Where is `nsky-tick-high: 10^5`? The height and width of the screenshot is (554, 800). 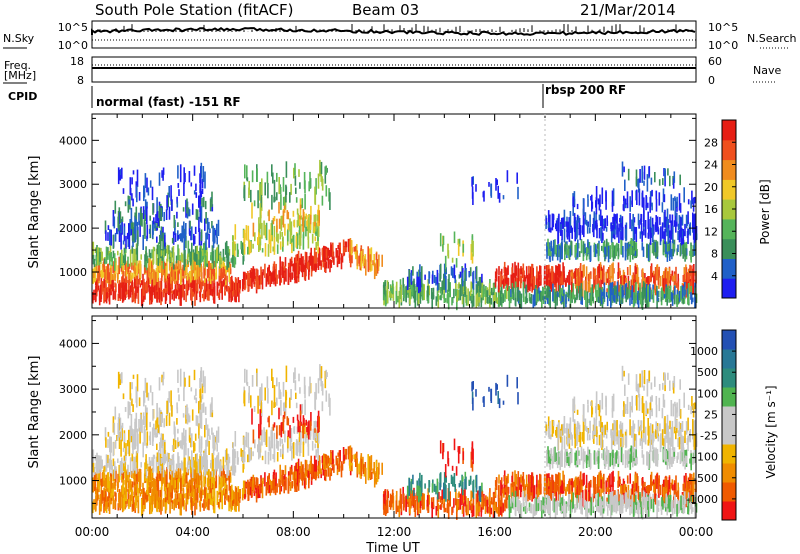
nsky-tick-high: 10^5 is located at coordinates (73, 27).